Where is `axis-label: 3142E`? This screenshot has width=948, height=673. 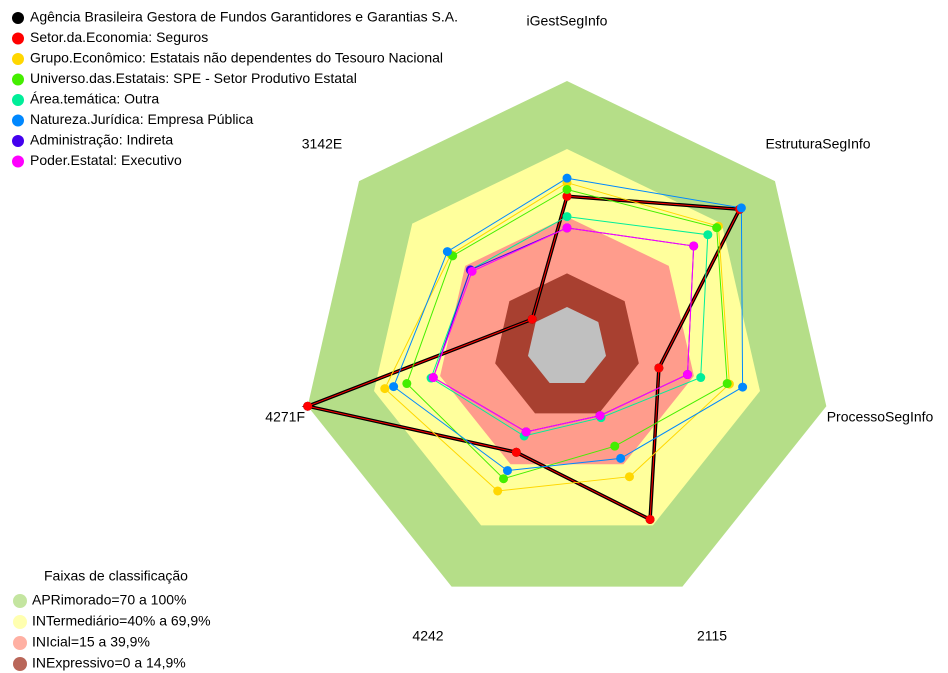
axis-label: 3142E is located at coordinates (322, 144).